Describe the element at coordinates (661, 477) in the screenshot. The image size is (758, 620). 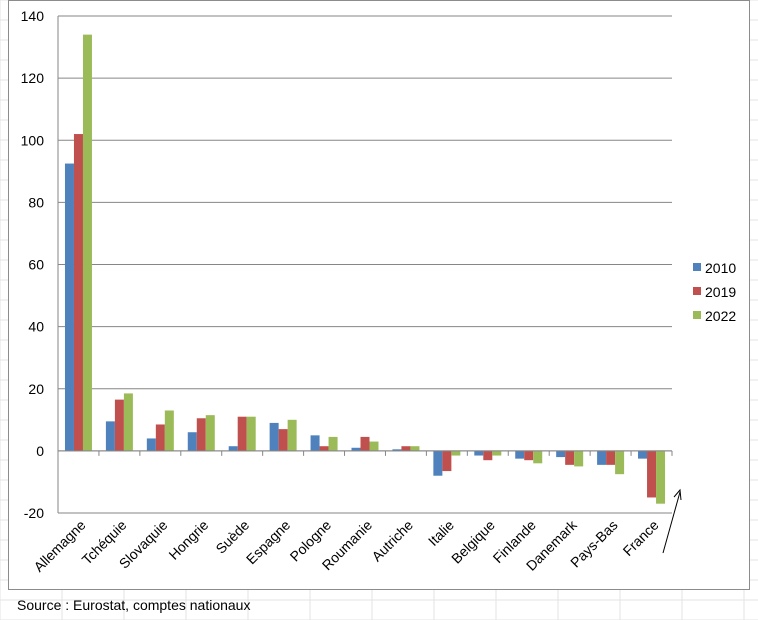
I see `bar-2022-france` at that location.